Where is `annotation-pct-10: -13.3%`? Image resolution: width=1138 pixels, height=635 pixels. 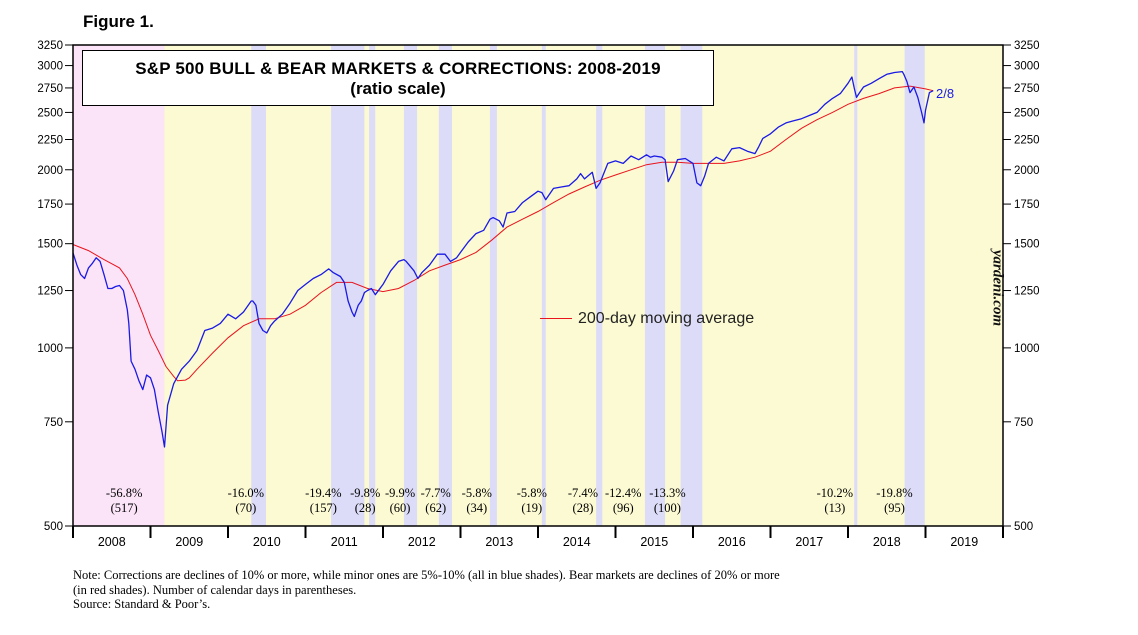 annotation-pct-10: -13.3% is located at coordinates (667, 493).